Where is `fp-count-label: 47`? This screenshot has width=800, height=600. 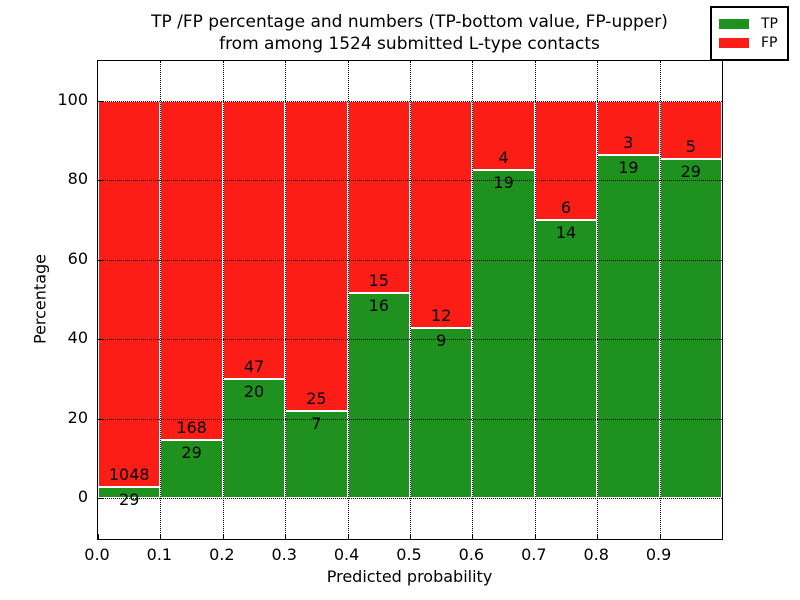
fp-count-label: 47 is located at coordinates (254, 367).